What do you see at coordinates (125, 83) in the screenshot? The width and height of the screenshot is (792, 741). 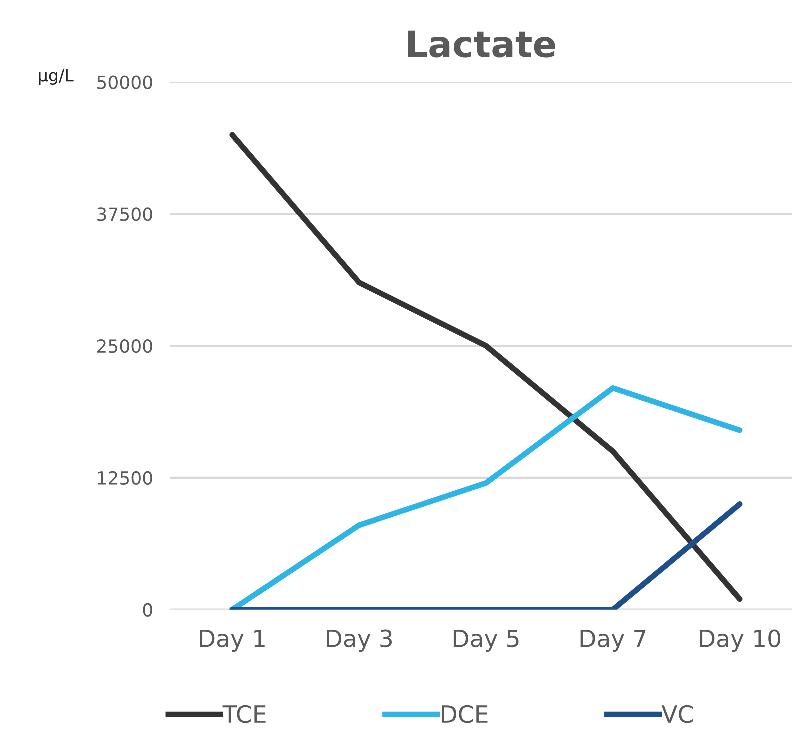 I see `y-tick-label: 50000` at bounding box center [125, 83].